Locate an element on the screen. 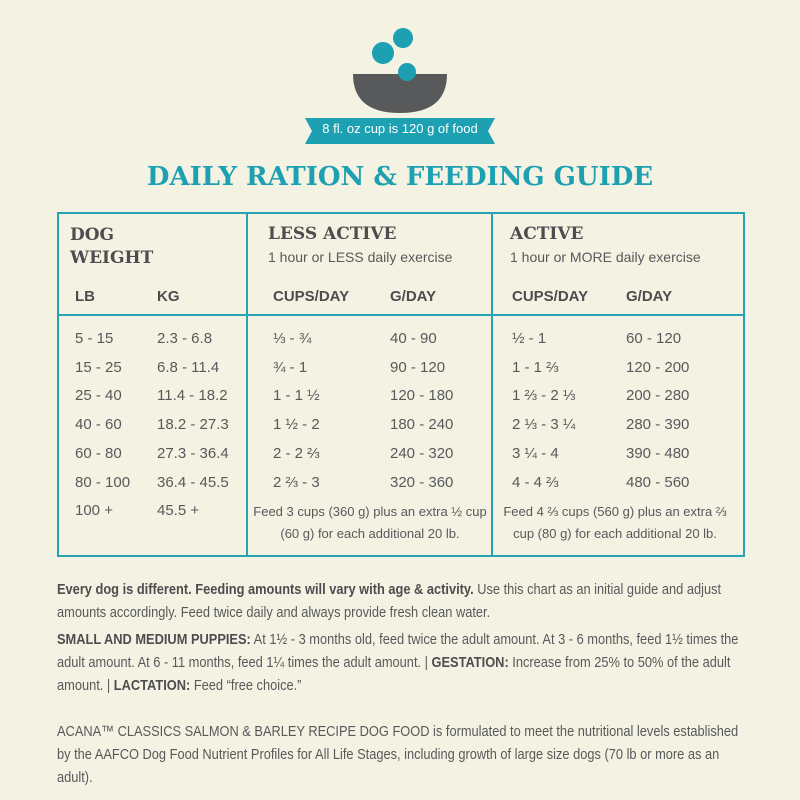 The width and height of the screenshot is (800, 800). column-header: LB is located at coordinates (85, 296).